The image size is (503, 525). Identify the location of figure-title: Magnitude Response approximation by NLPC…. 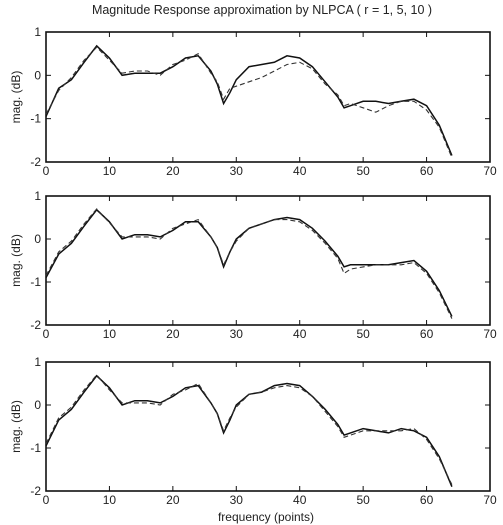
(262, 10).